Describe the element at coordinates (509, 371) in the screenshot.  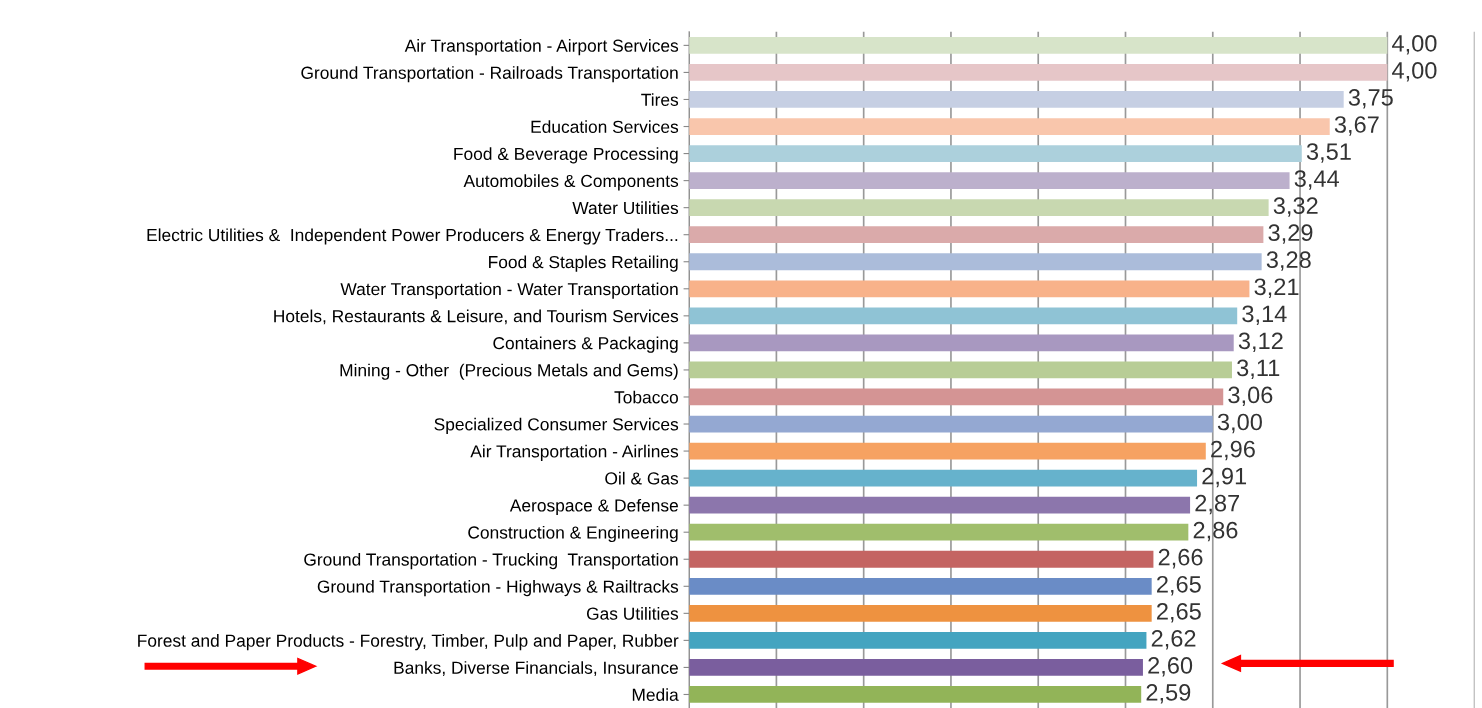
I see `y-tick-label: Mining - Other (Precious Metals and Gems)` at that location.